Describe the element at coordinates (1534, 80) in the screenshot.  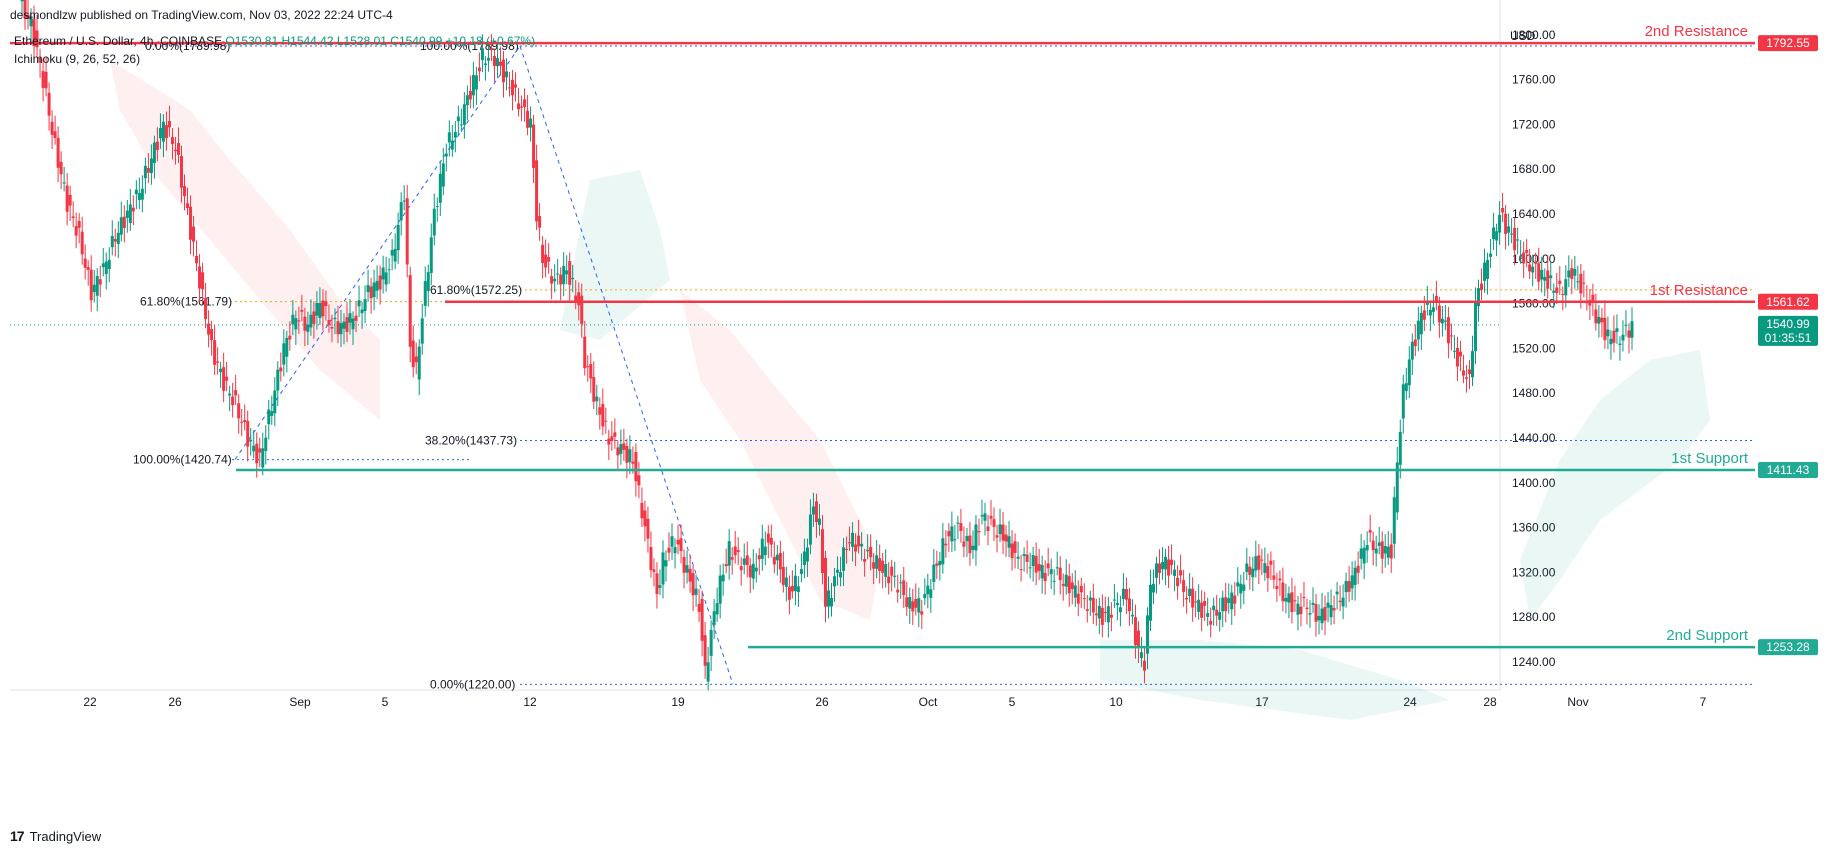
I see `y-tick-label: 1760.00` at that location.